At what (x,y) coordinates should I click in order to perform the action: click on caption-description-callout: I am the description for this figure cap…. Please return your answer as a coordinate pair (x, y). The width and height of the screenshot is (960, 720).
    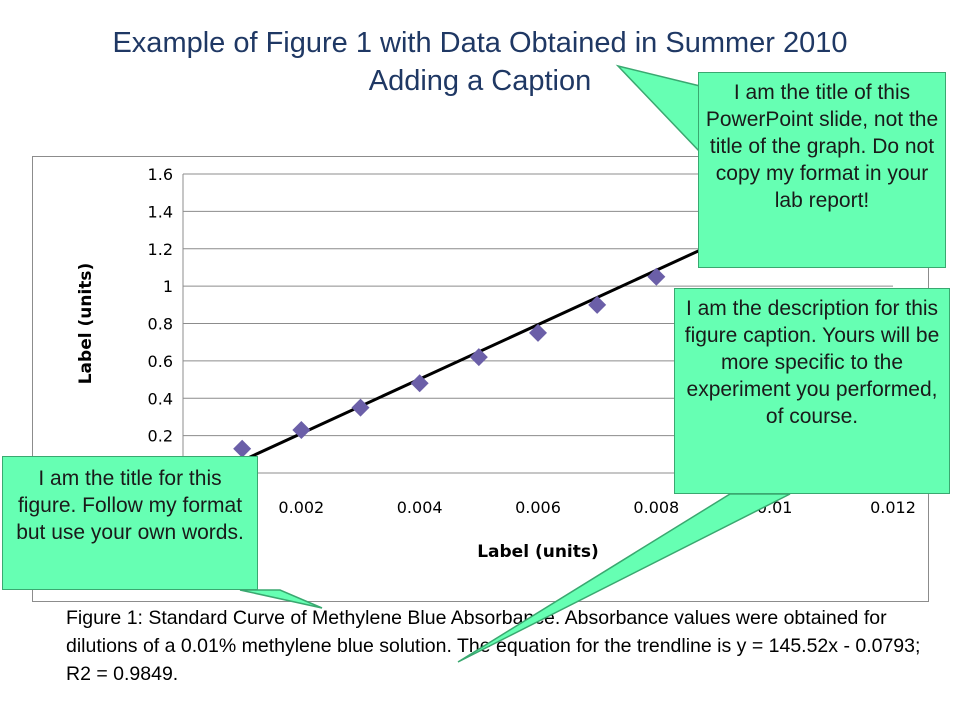
    Looking at the image, I should click on (812, 391).